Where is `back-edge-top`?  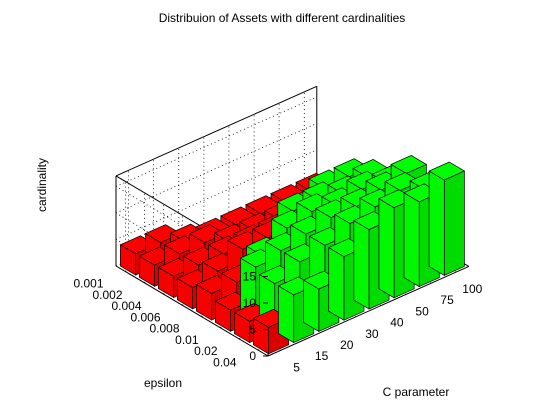 back-edge-top is located at coordinates (216, 131).